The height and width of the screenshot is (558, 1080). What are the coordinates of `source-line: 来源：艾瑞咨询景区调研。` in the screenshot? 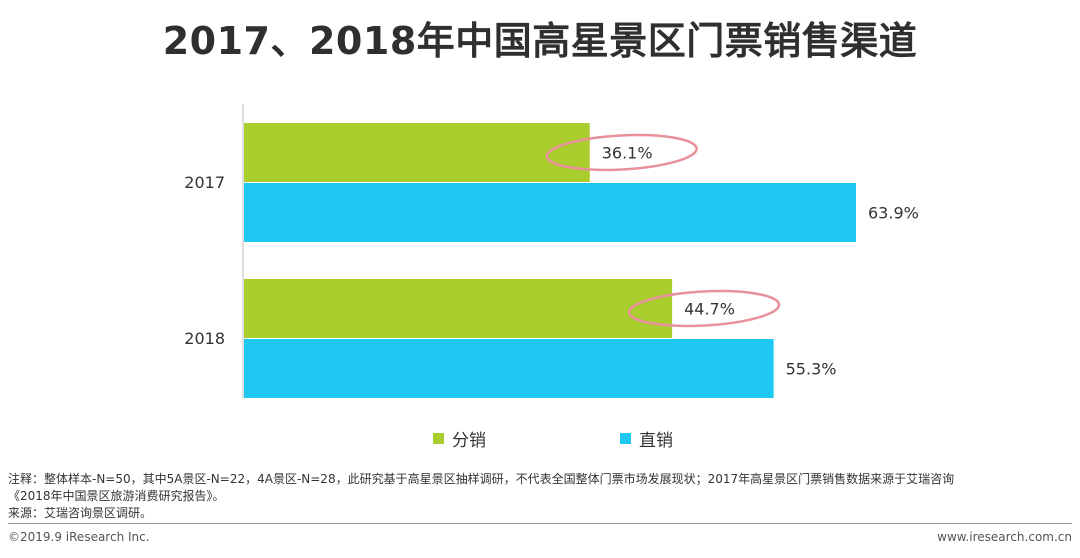 It's located at (80, 513).